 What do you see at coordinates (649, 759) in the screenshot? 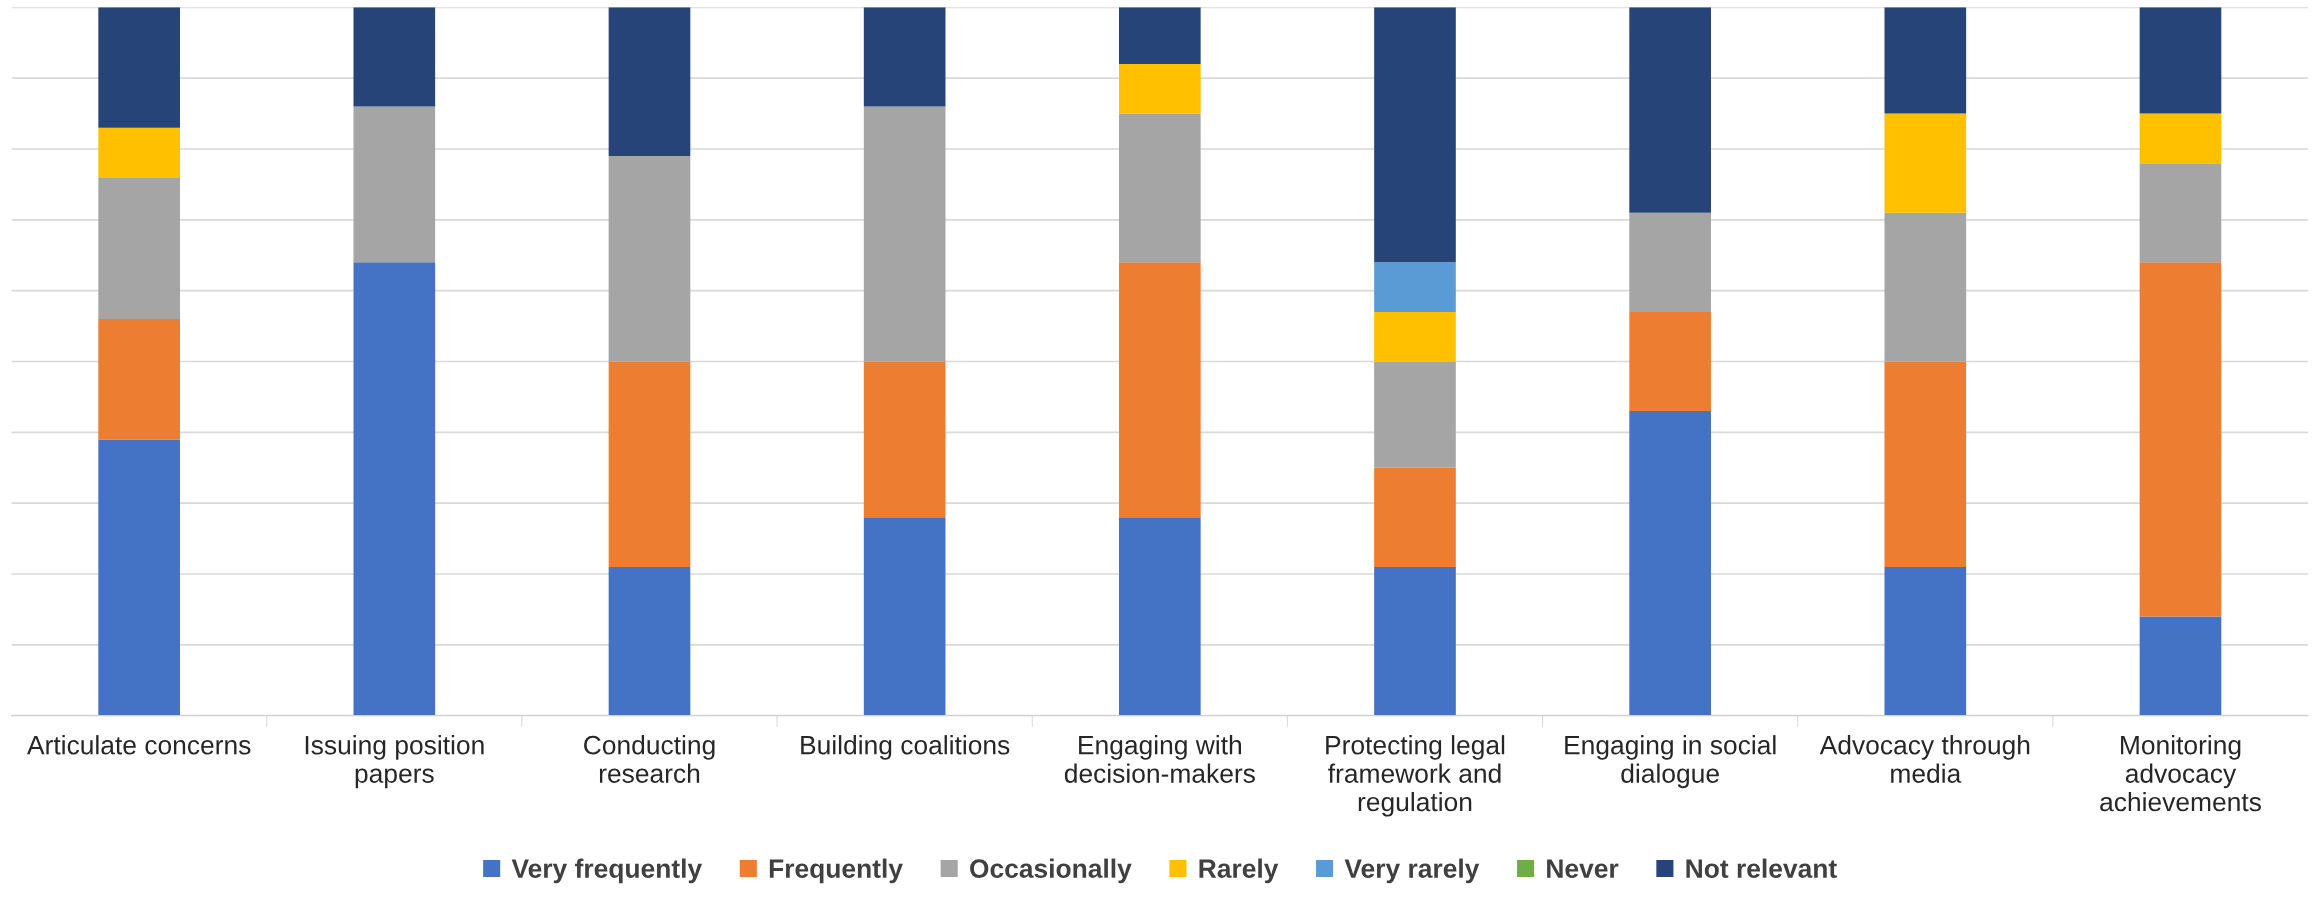
I see `x-tick-label: Conducting research` at bounding box center [649, 759].